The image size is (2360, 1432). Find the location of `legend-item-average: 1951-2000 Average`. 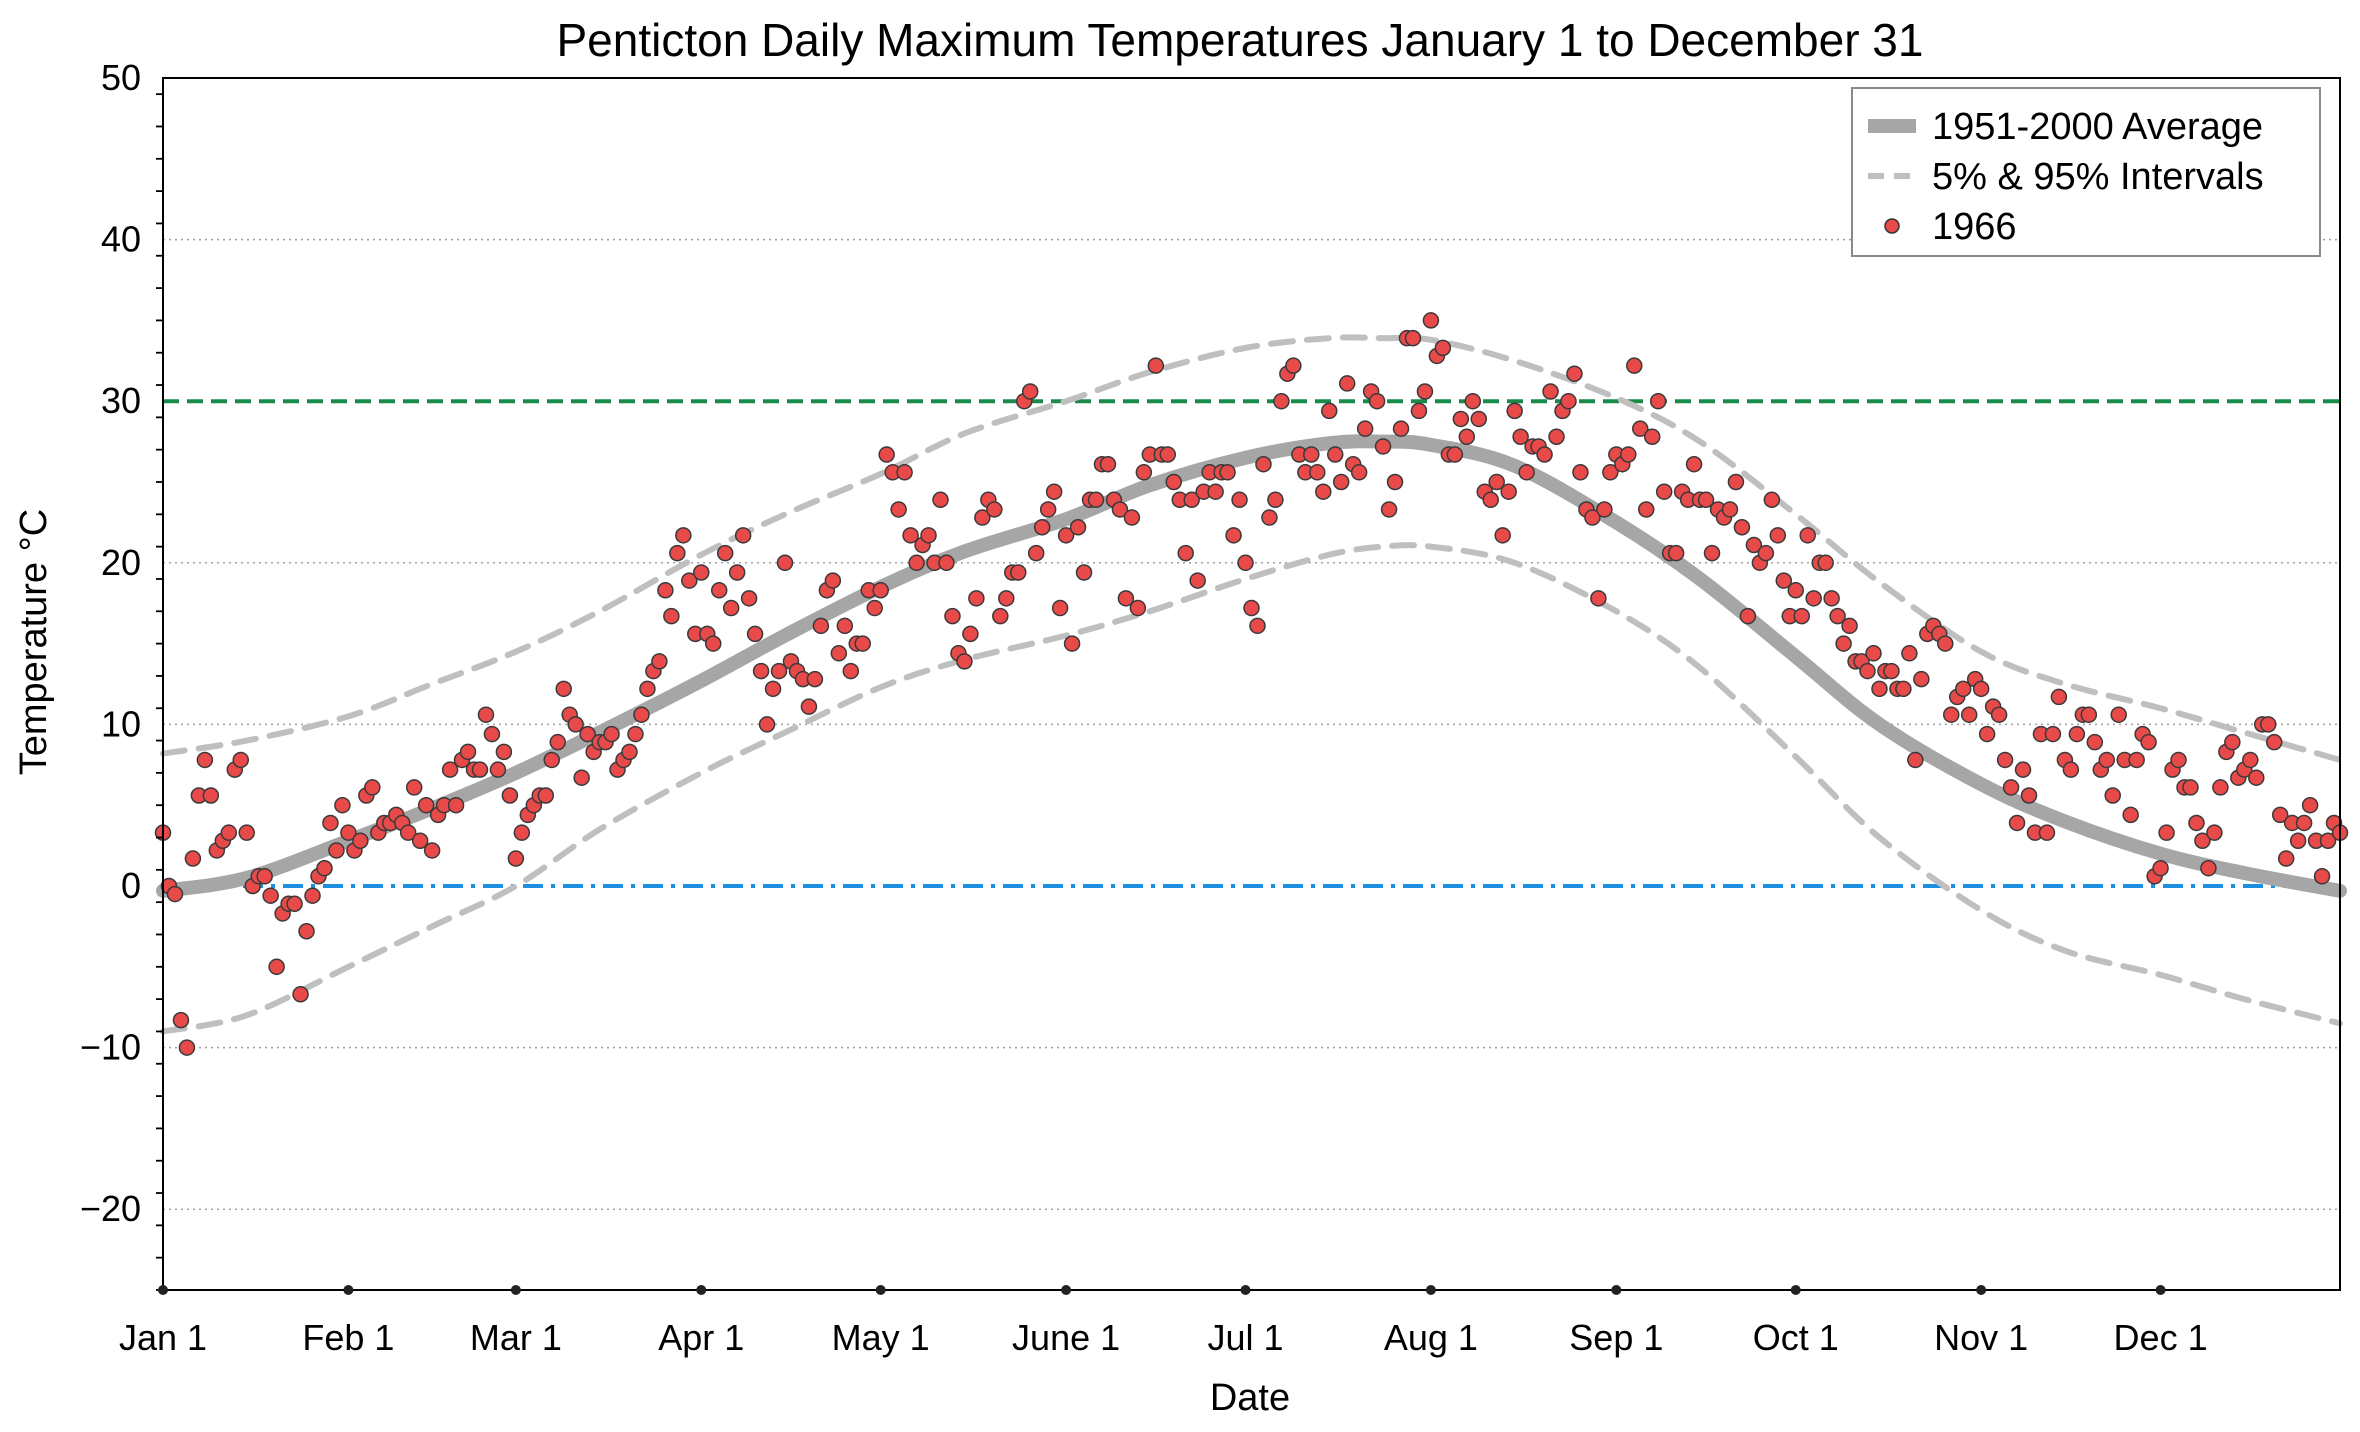

legend-item-average: 1951-2000 Average is located at coordinates (2097, 127).